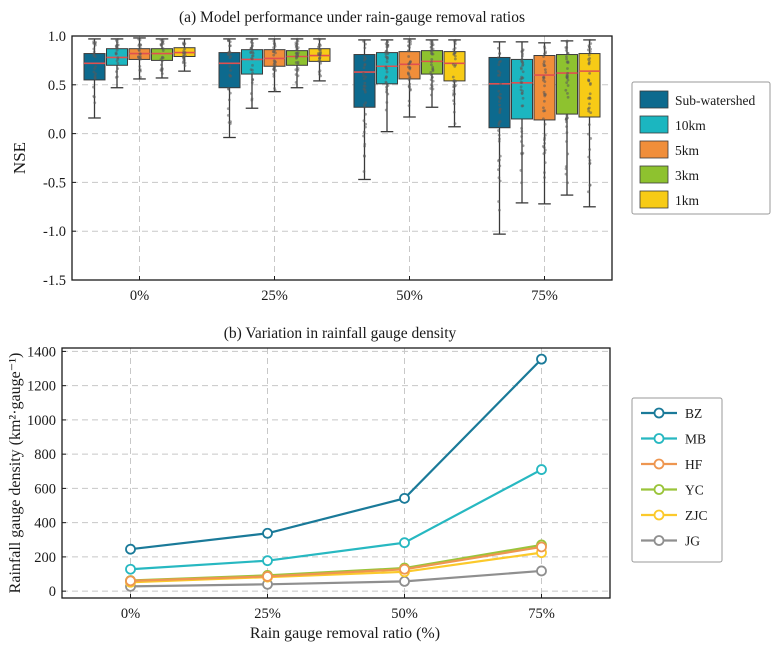 Image resolution: width=771 pixels, height=648 pixels. I want to click on legend-label: Sub-watershed, so click(715, 100).